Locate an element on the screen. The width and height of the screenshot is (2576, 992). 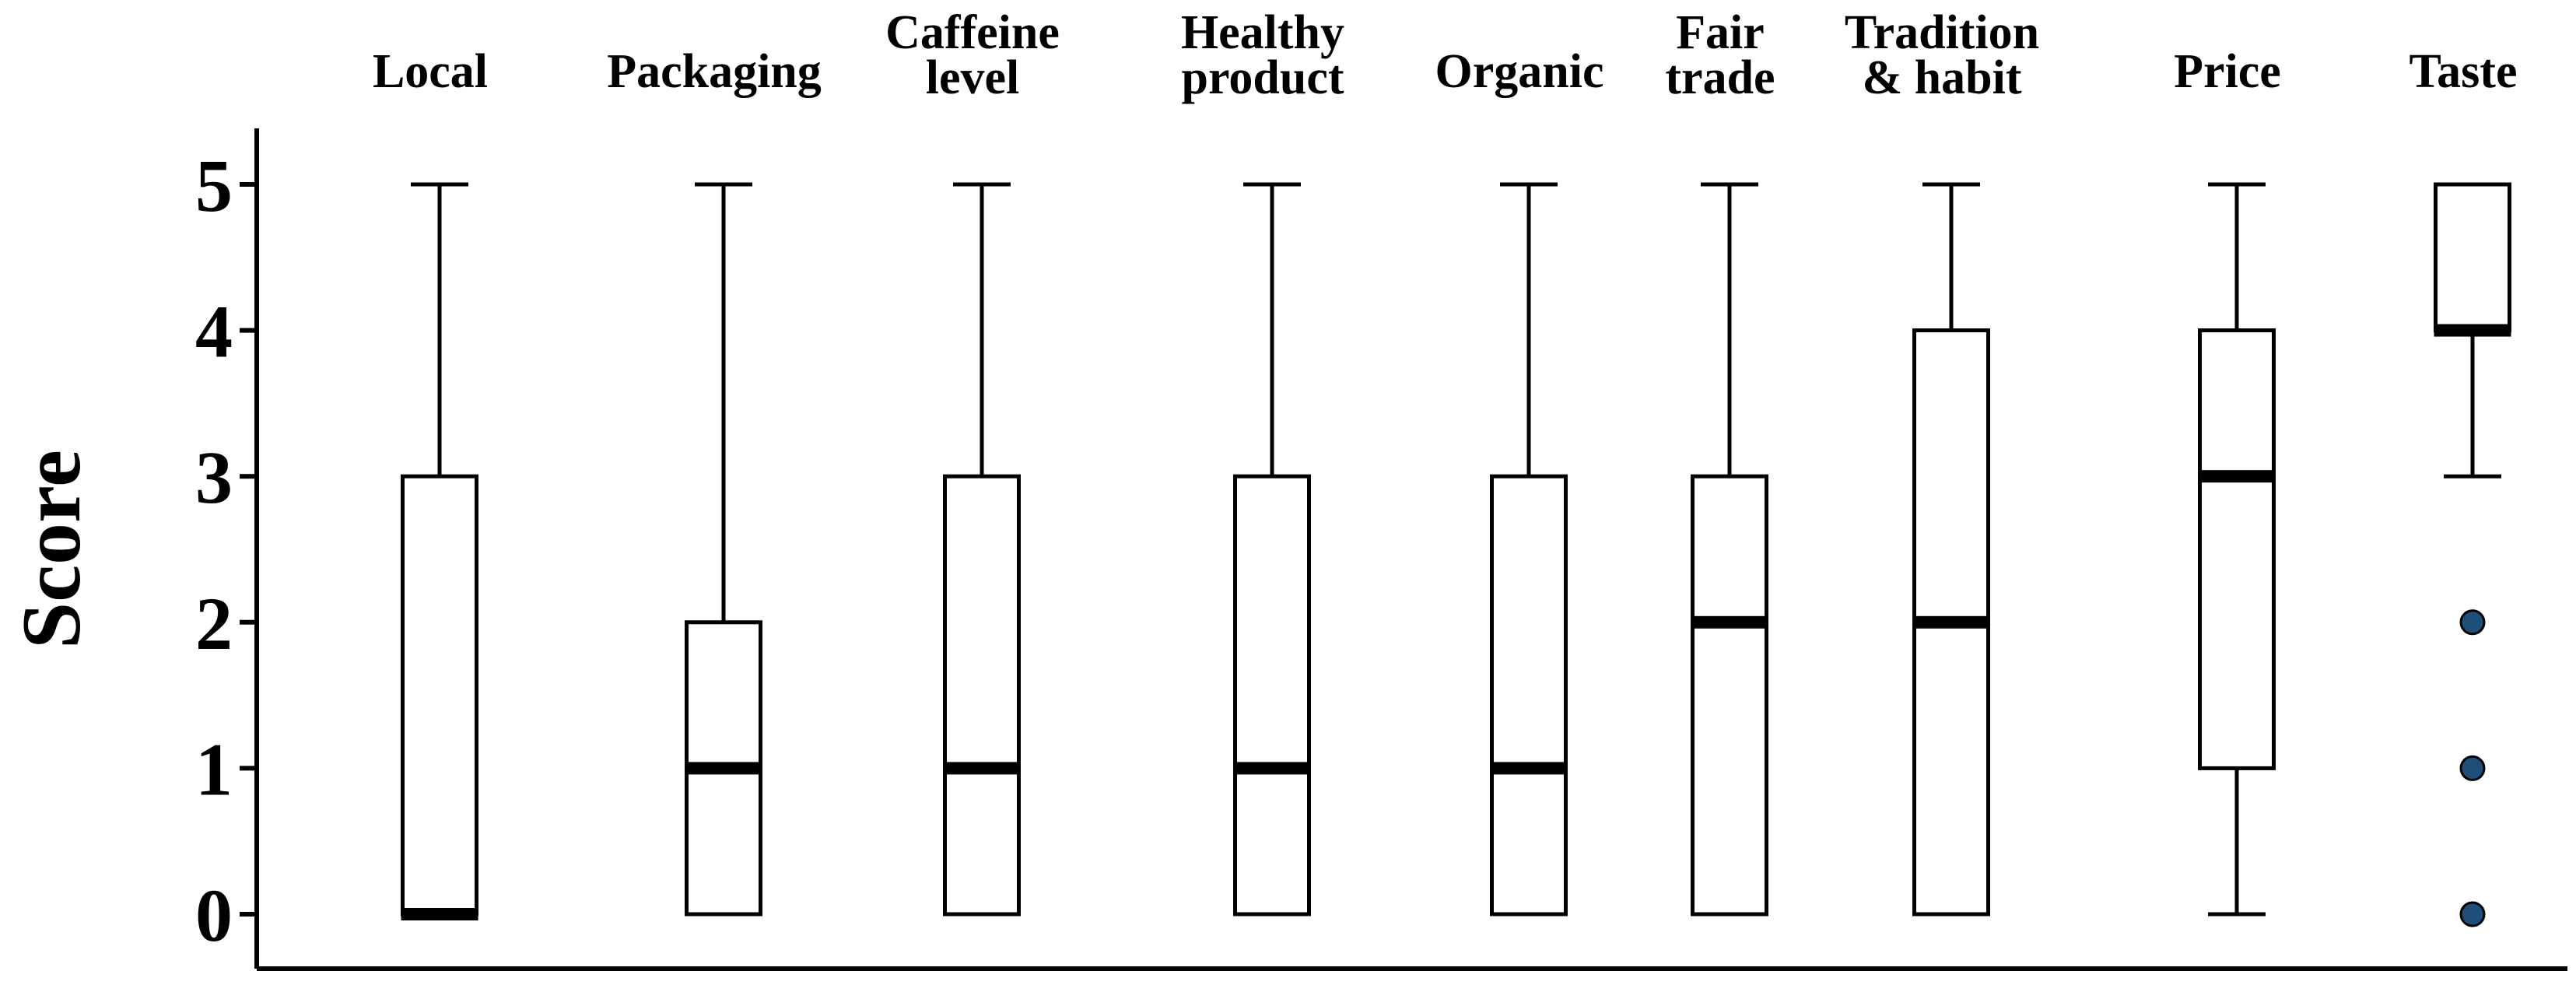
box-local is located at coordinates (439, 551).